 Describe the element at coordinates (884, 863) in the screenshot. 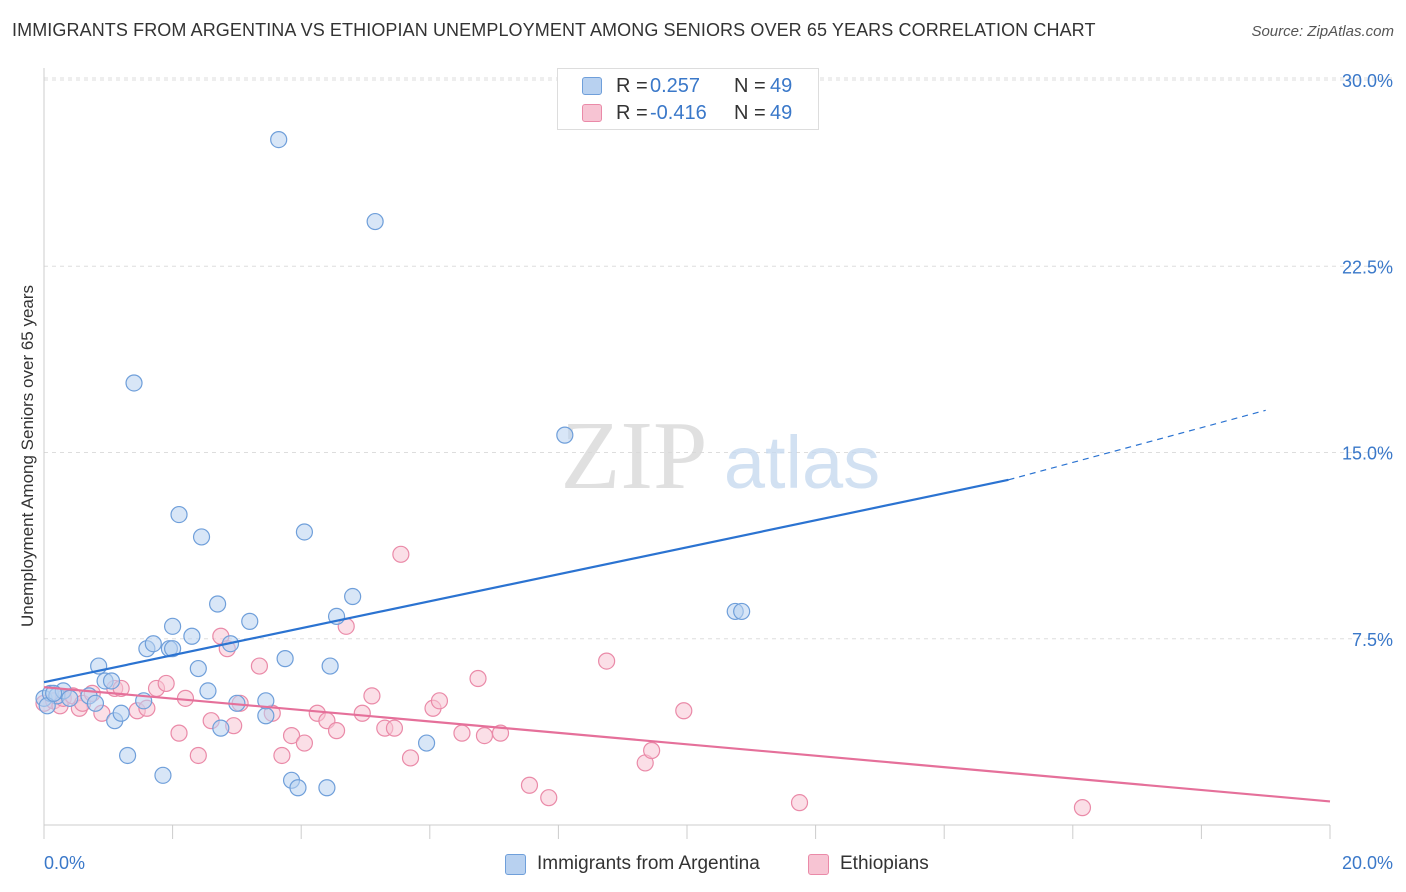

I see `legend-label: Ethiopians` at that location.